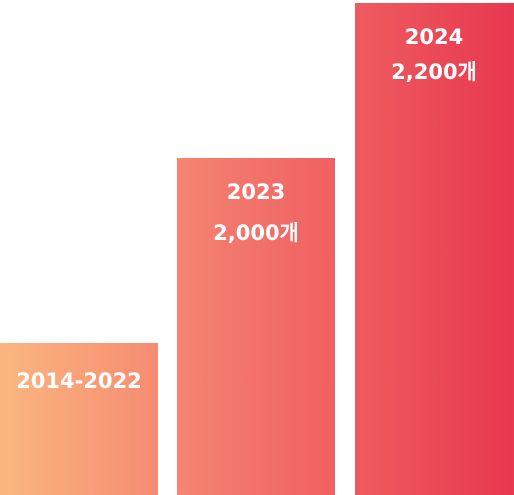 The width and height of the screenshot is (514, 495). I want to click on bar-count: 2,000개, so click(256, 233).